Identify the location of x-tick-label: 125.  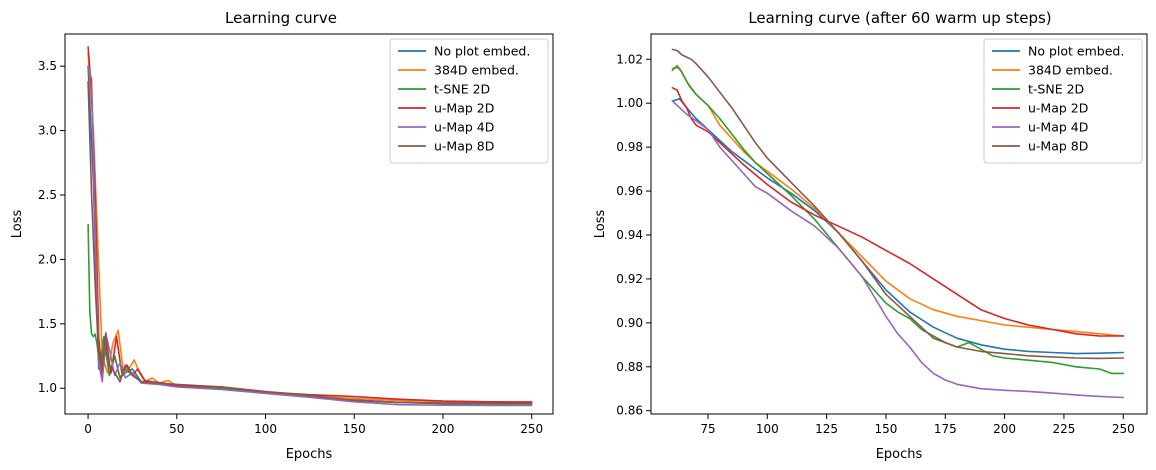
(826, 429).